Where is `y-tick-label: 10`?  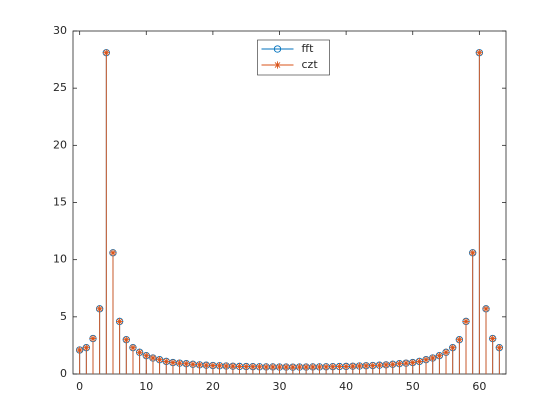 y-tick-label: 10 is located at coordinates (60, 259).